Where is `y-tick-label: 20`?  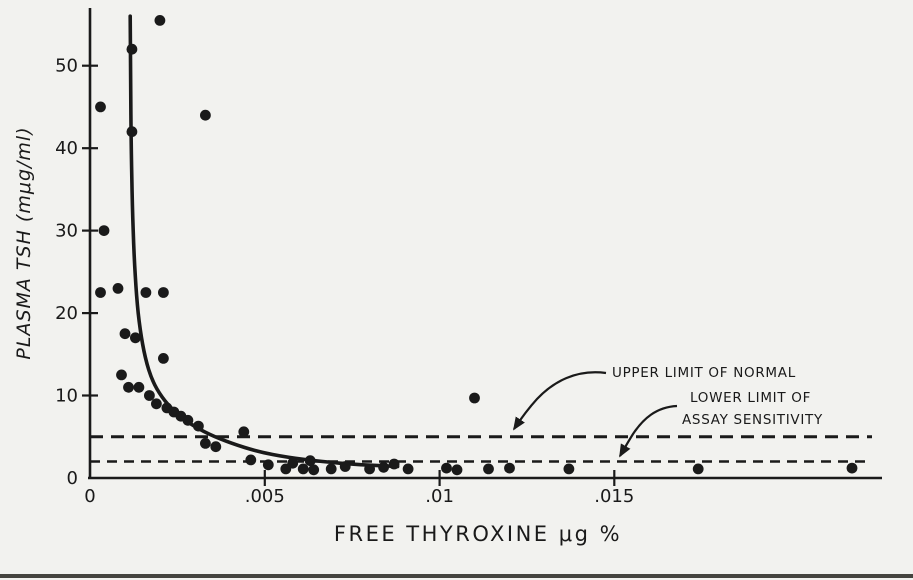 y-tick-label: 20 is located at coordinates (66, 313).